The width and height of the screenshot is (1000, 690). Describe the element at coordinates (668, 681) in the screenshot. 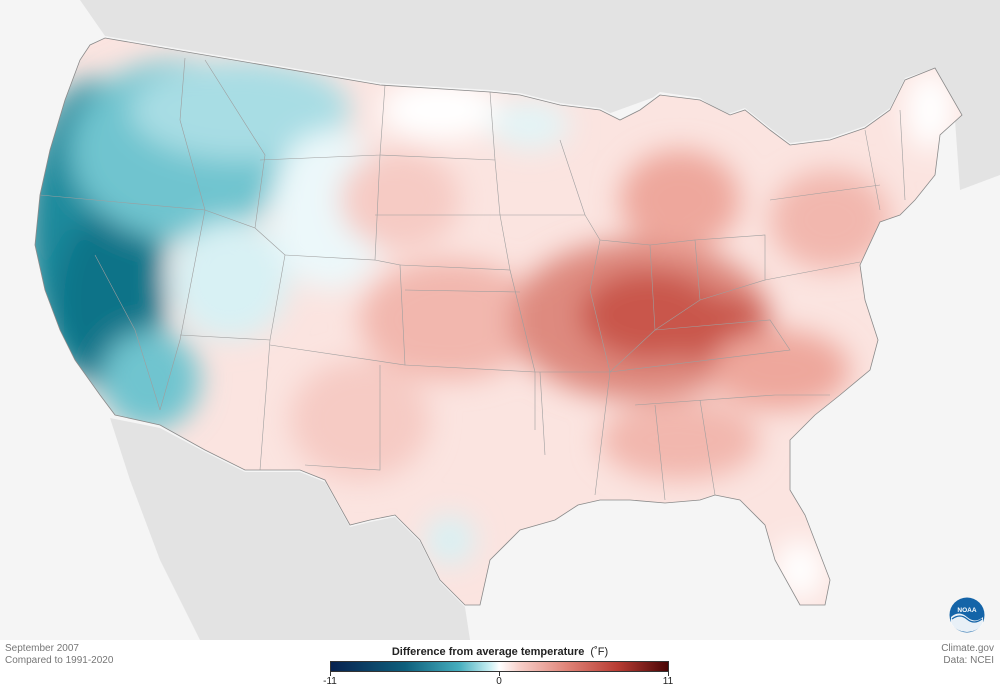

I see `legend-max-label: 11` at that location.